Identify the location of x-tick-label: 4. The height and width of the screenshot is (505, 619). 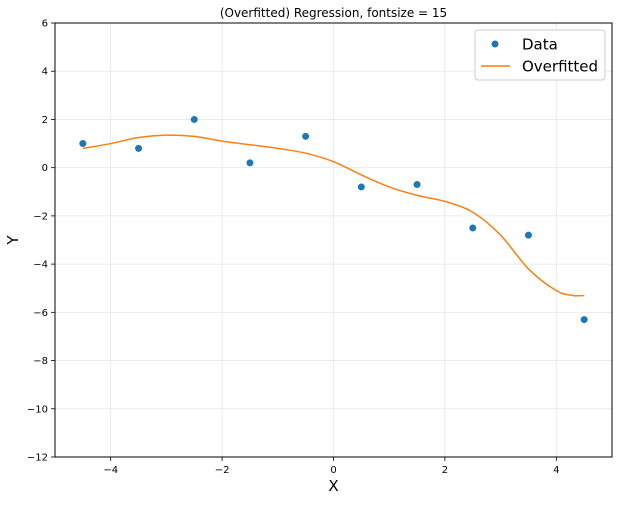
(556, 470).